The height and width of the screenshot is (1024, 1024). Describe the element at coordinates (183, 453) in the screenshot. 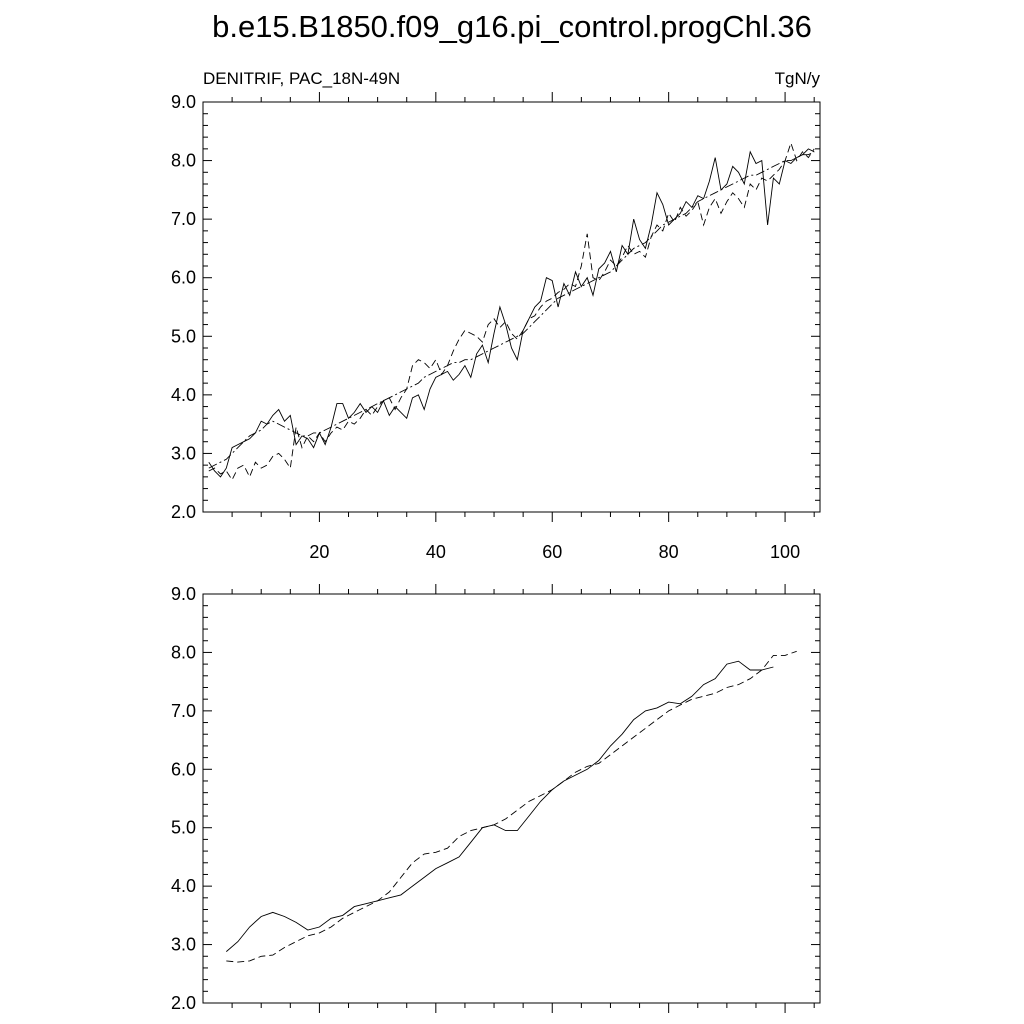

I see `top-y-tick-label: 3.0` at that location.